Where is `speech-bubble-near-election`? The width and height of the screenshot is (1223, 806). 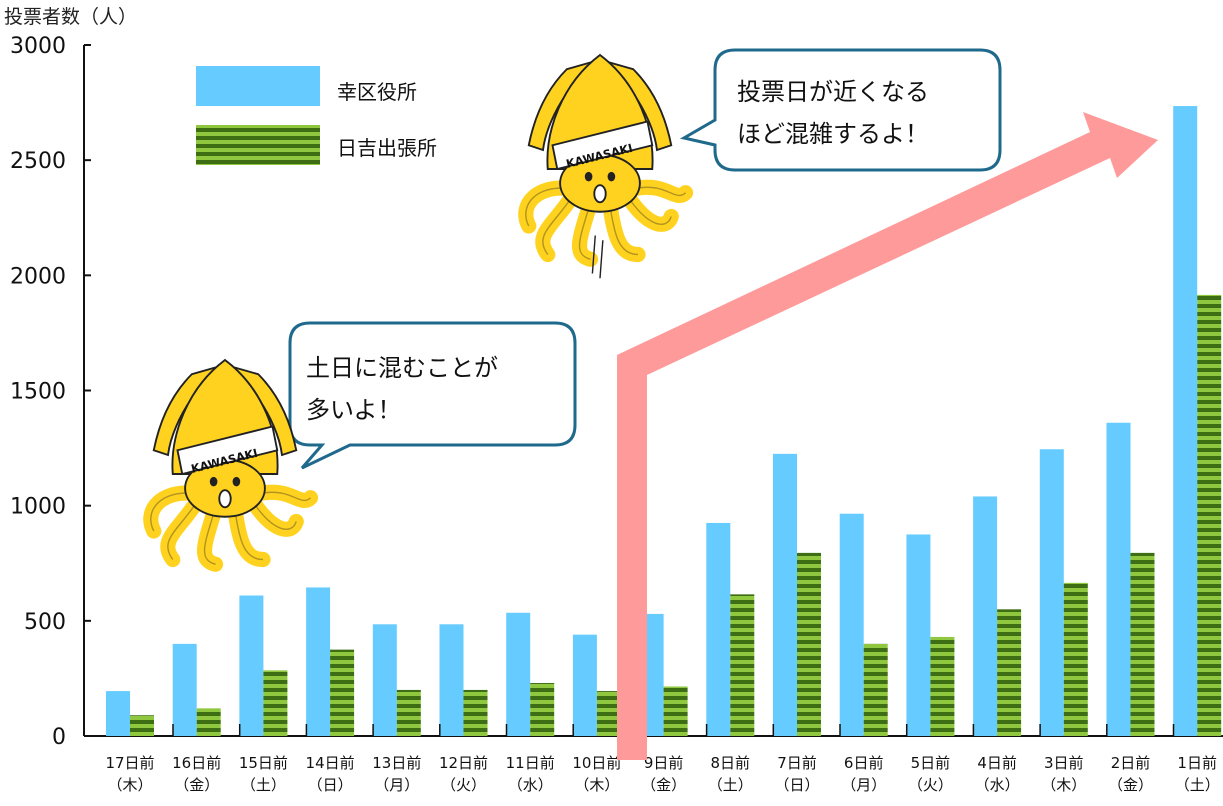
speech-bubble-near-election is located at coordinates (840, 110).